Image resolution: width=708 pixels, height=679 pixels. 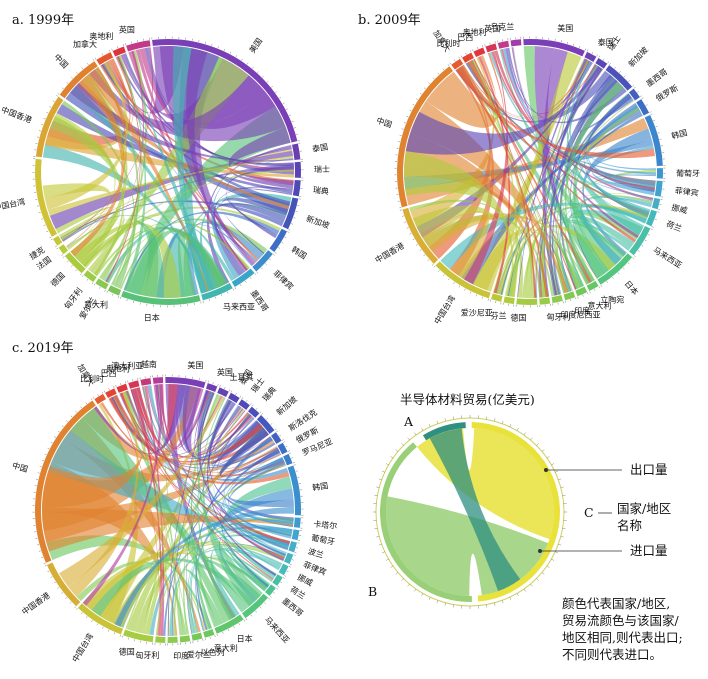 I want to click on arc-葡萄牙, so click(x=659, y=173).